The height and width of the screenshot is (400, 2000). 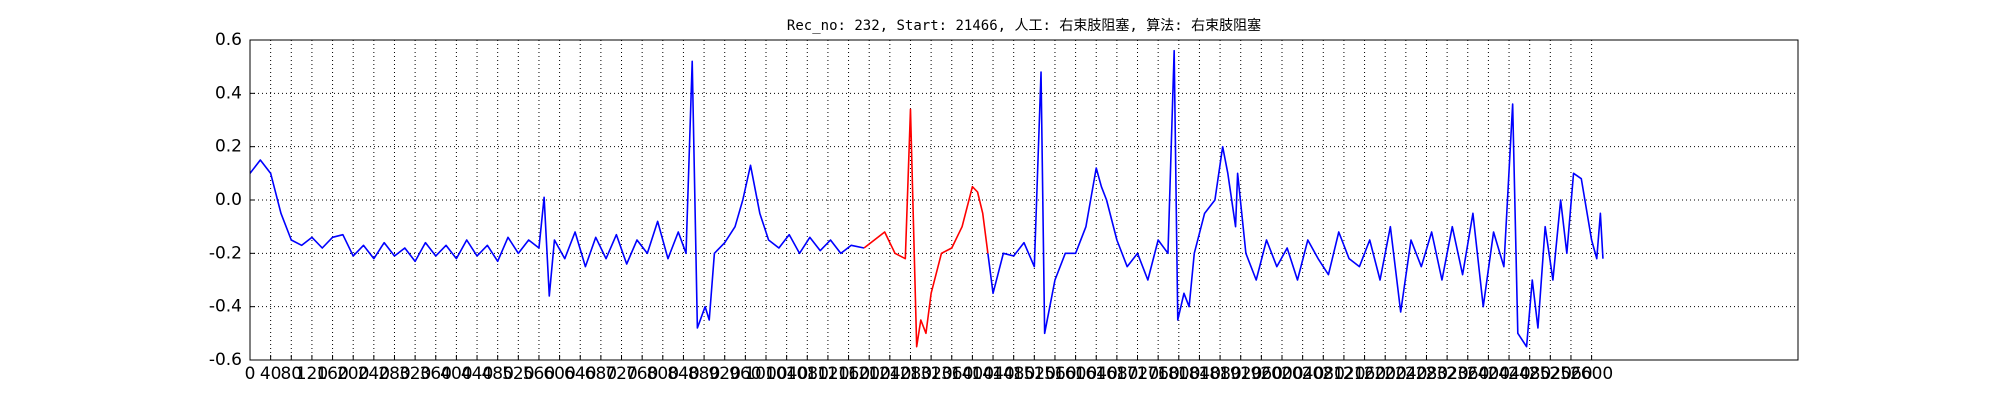 I want to click on y-tick-label: -0.4, so click(x=225, y=307).